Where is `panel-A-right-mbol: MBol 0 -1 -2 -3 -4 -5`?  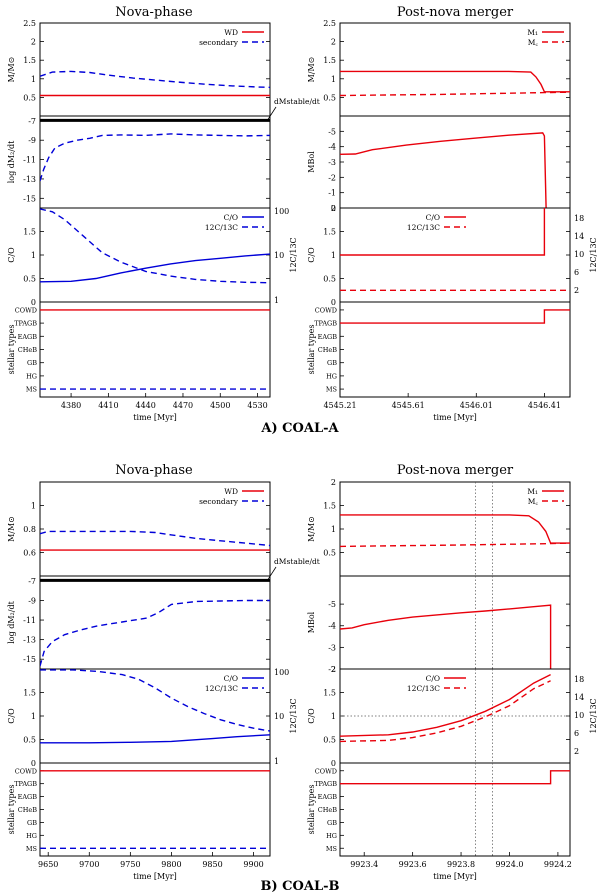
panel-A-right-mbol: MBol 0 -1 -2 -3 -4 -5 is located at coordinates (439, 164).